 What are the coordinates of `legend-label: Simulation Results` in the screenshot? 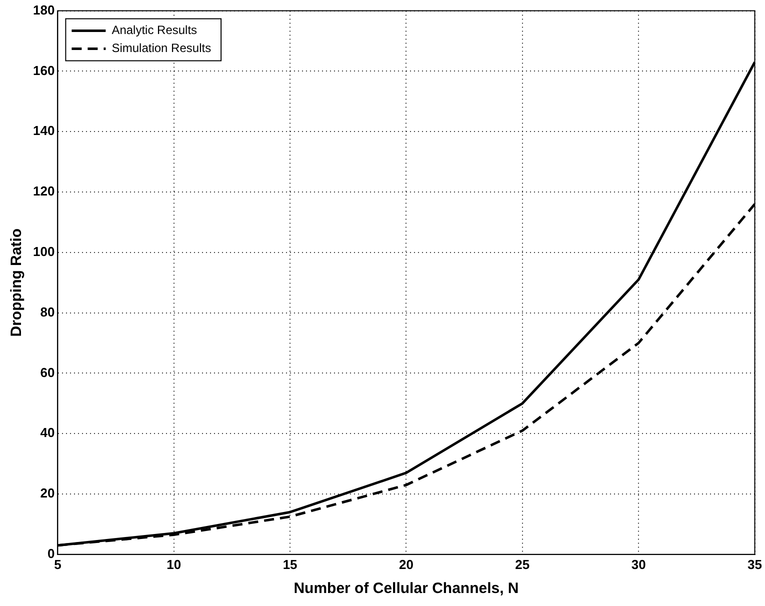 It's located at (162, 48).